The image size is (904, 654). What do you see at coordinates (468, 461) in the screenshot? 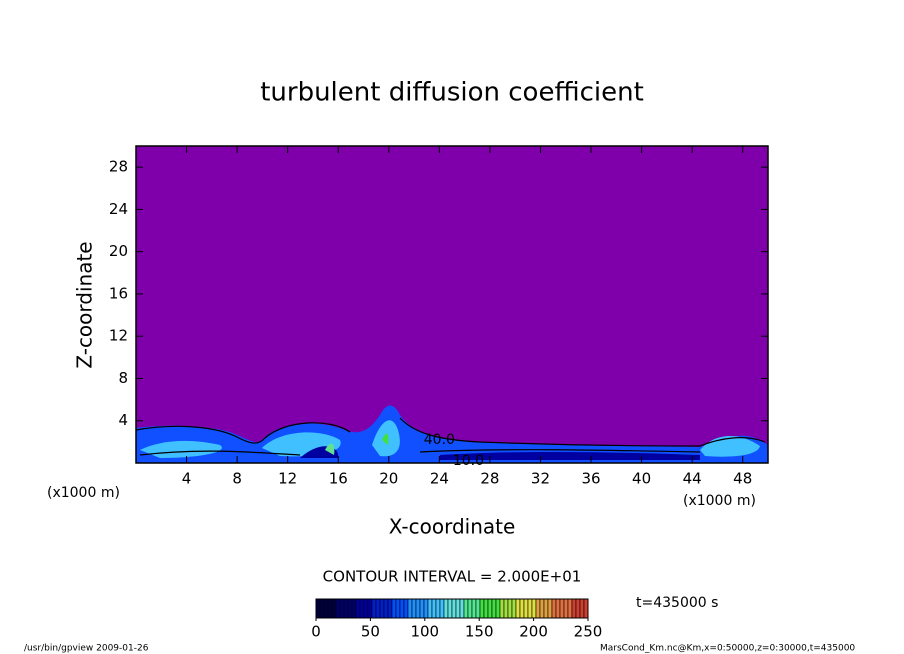
I see `contour-label: 10.0` at bounding box center [468, 461].